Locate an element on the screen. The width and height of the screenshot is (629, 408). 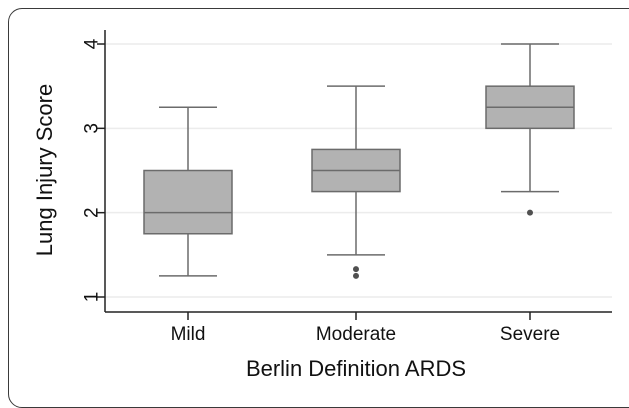
y-tick-label: 4 is located at coordinates (92, 43).